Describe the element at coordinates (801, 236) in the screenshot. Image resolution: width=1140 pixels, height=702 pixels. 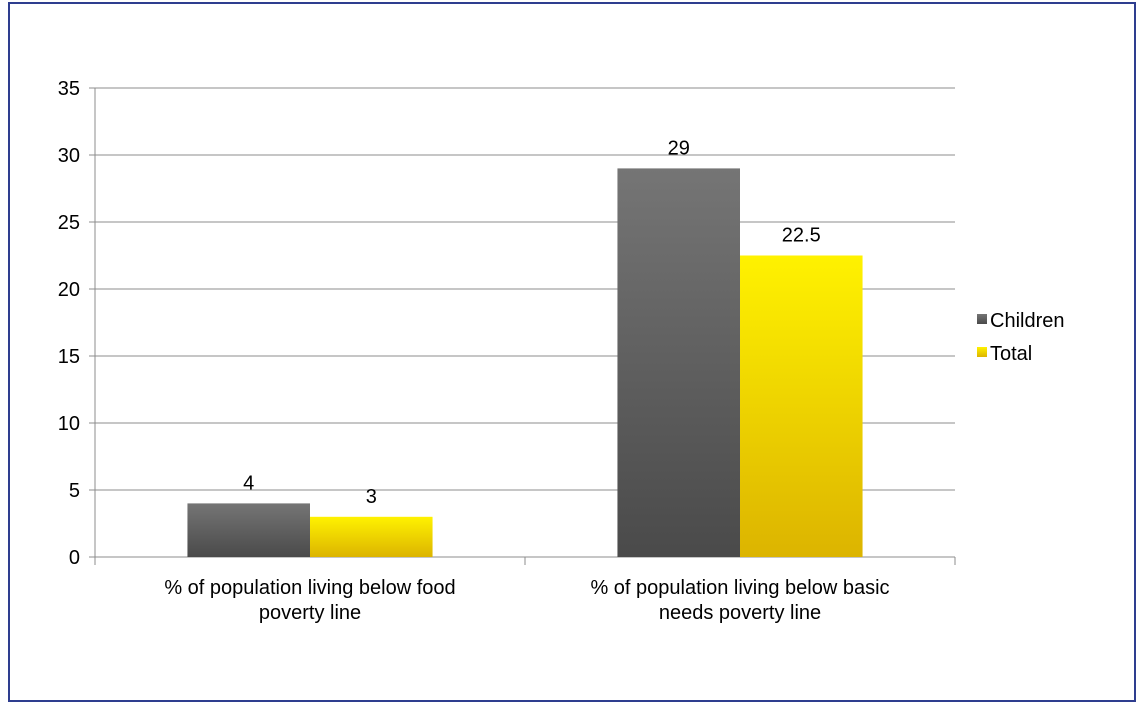
I see `data-label: 22.5` at that location.